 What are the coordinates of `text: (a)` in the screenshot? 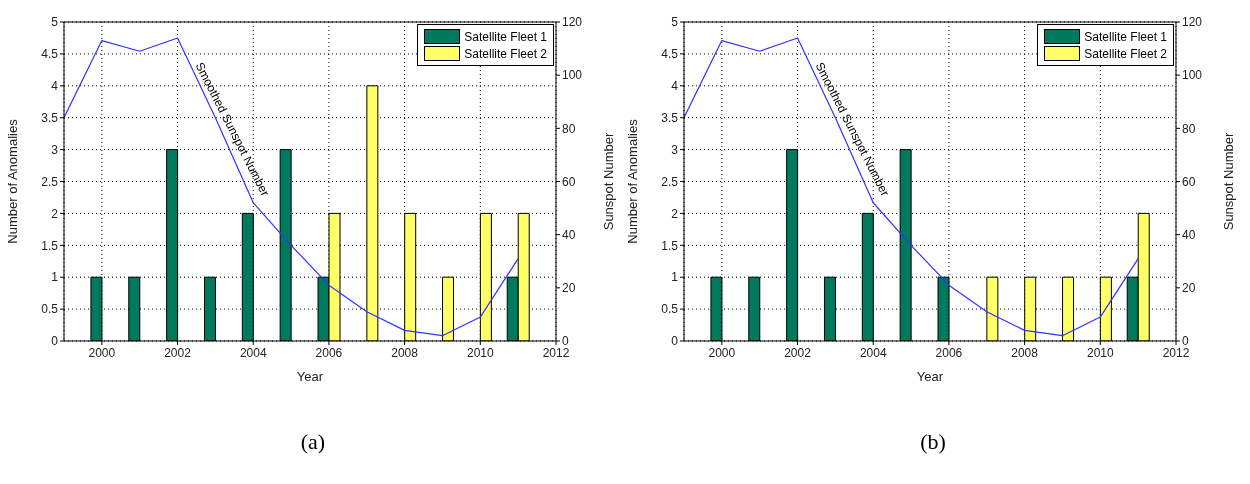 It's located at (313, 442).